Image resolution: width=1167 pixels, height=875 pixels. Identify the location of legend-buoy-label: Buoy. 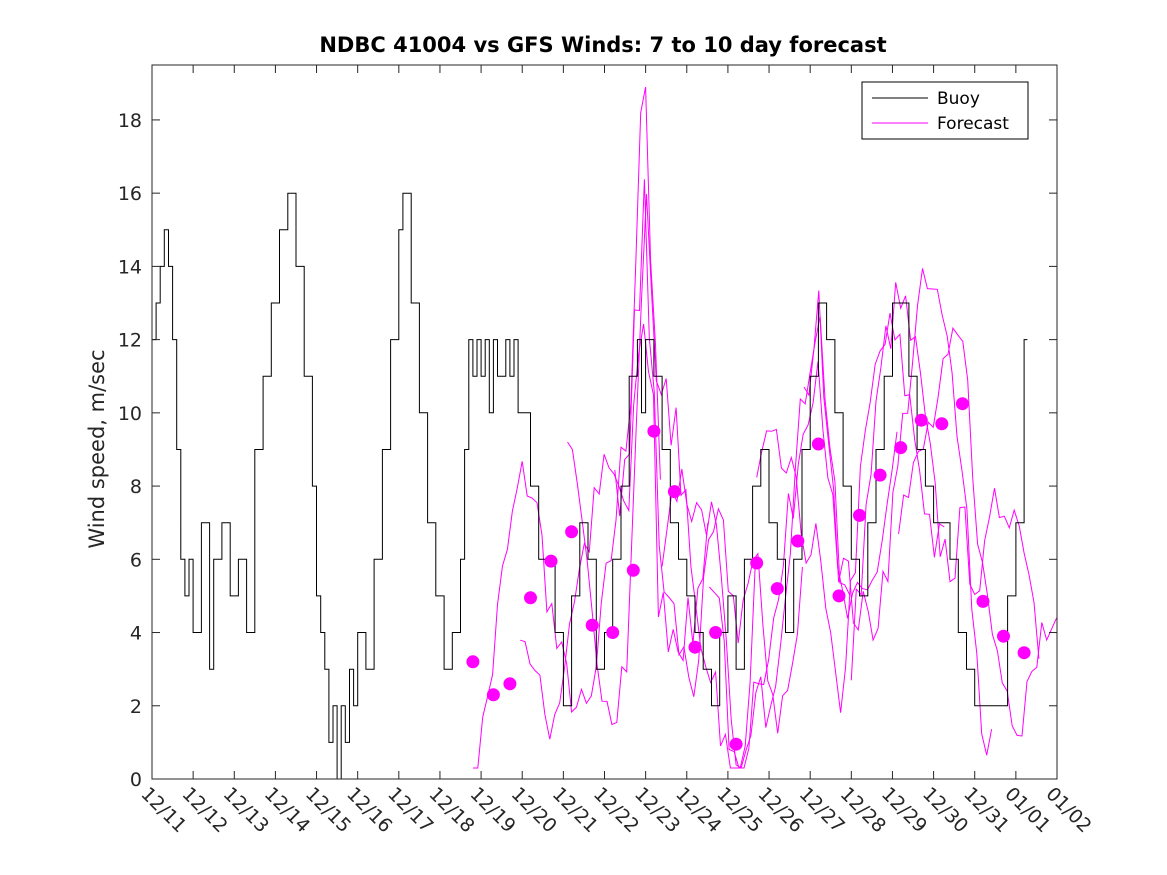
(958, 99).